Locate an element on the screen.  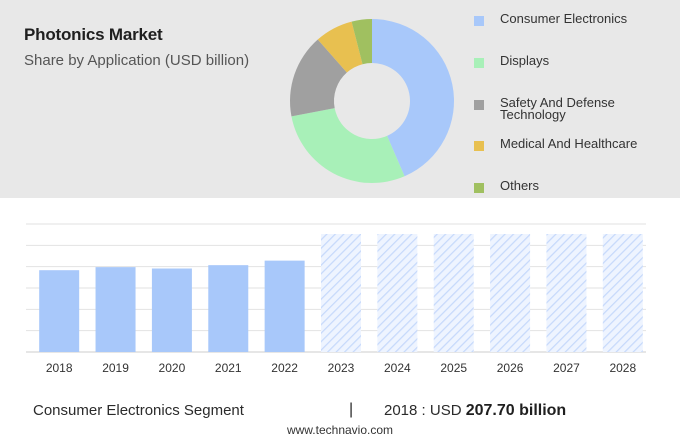
bar-2018 is located at coordinates (59, 311).